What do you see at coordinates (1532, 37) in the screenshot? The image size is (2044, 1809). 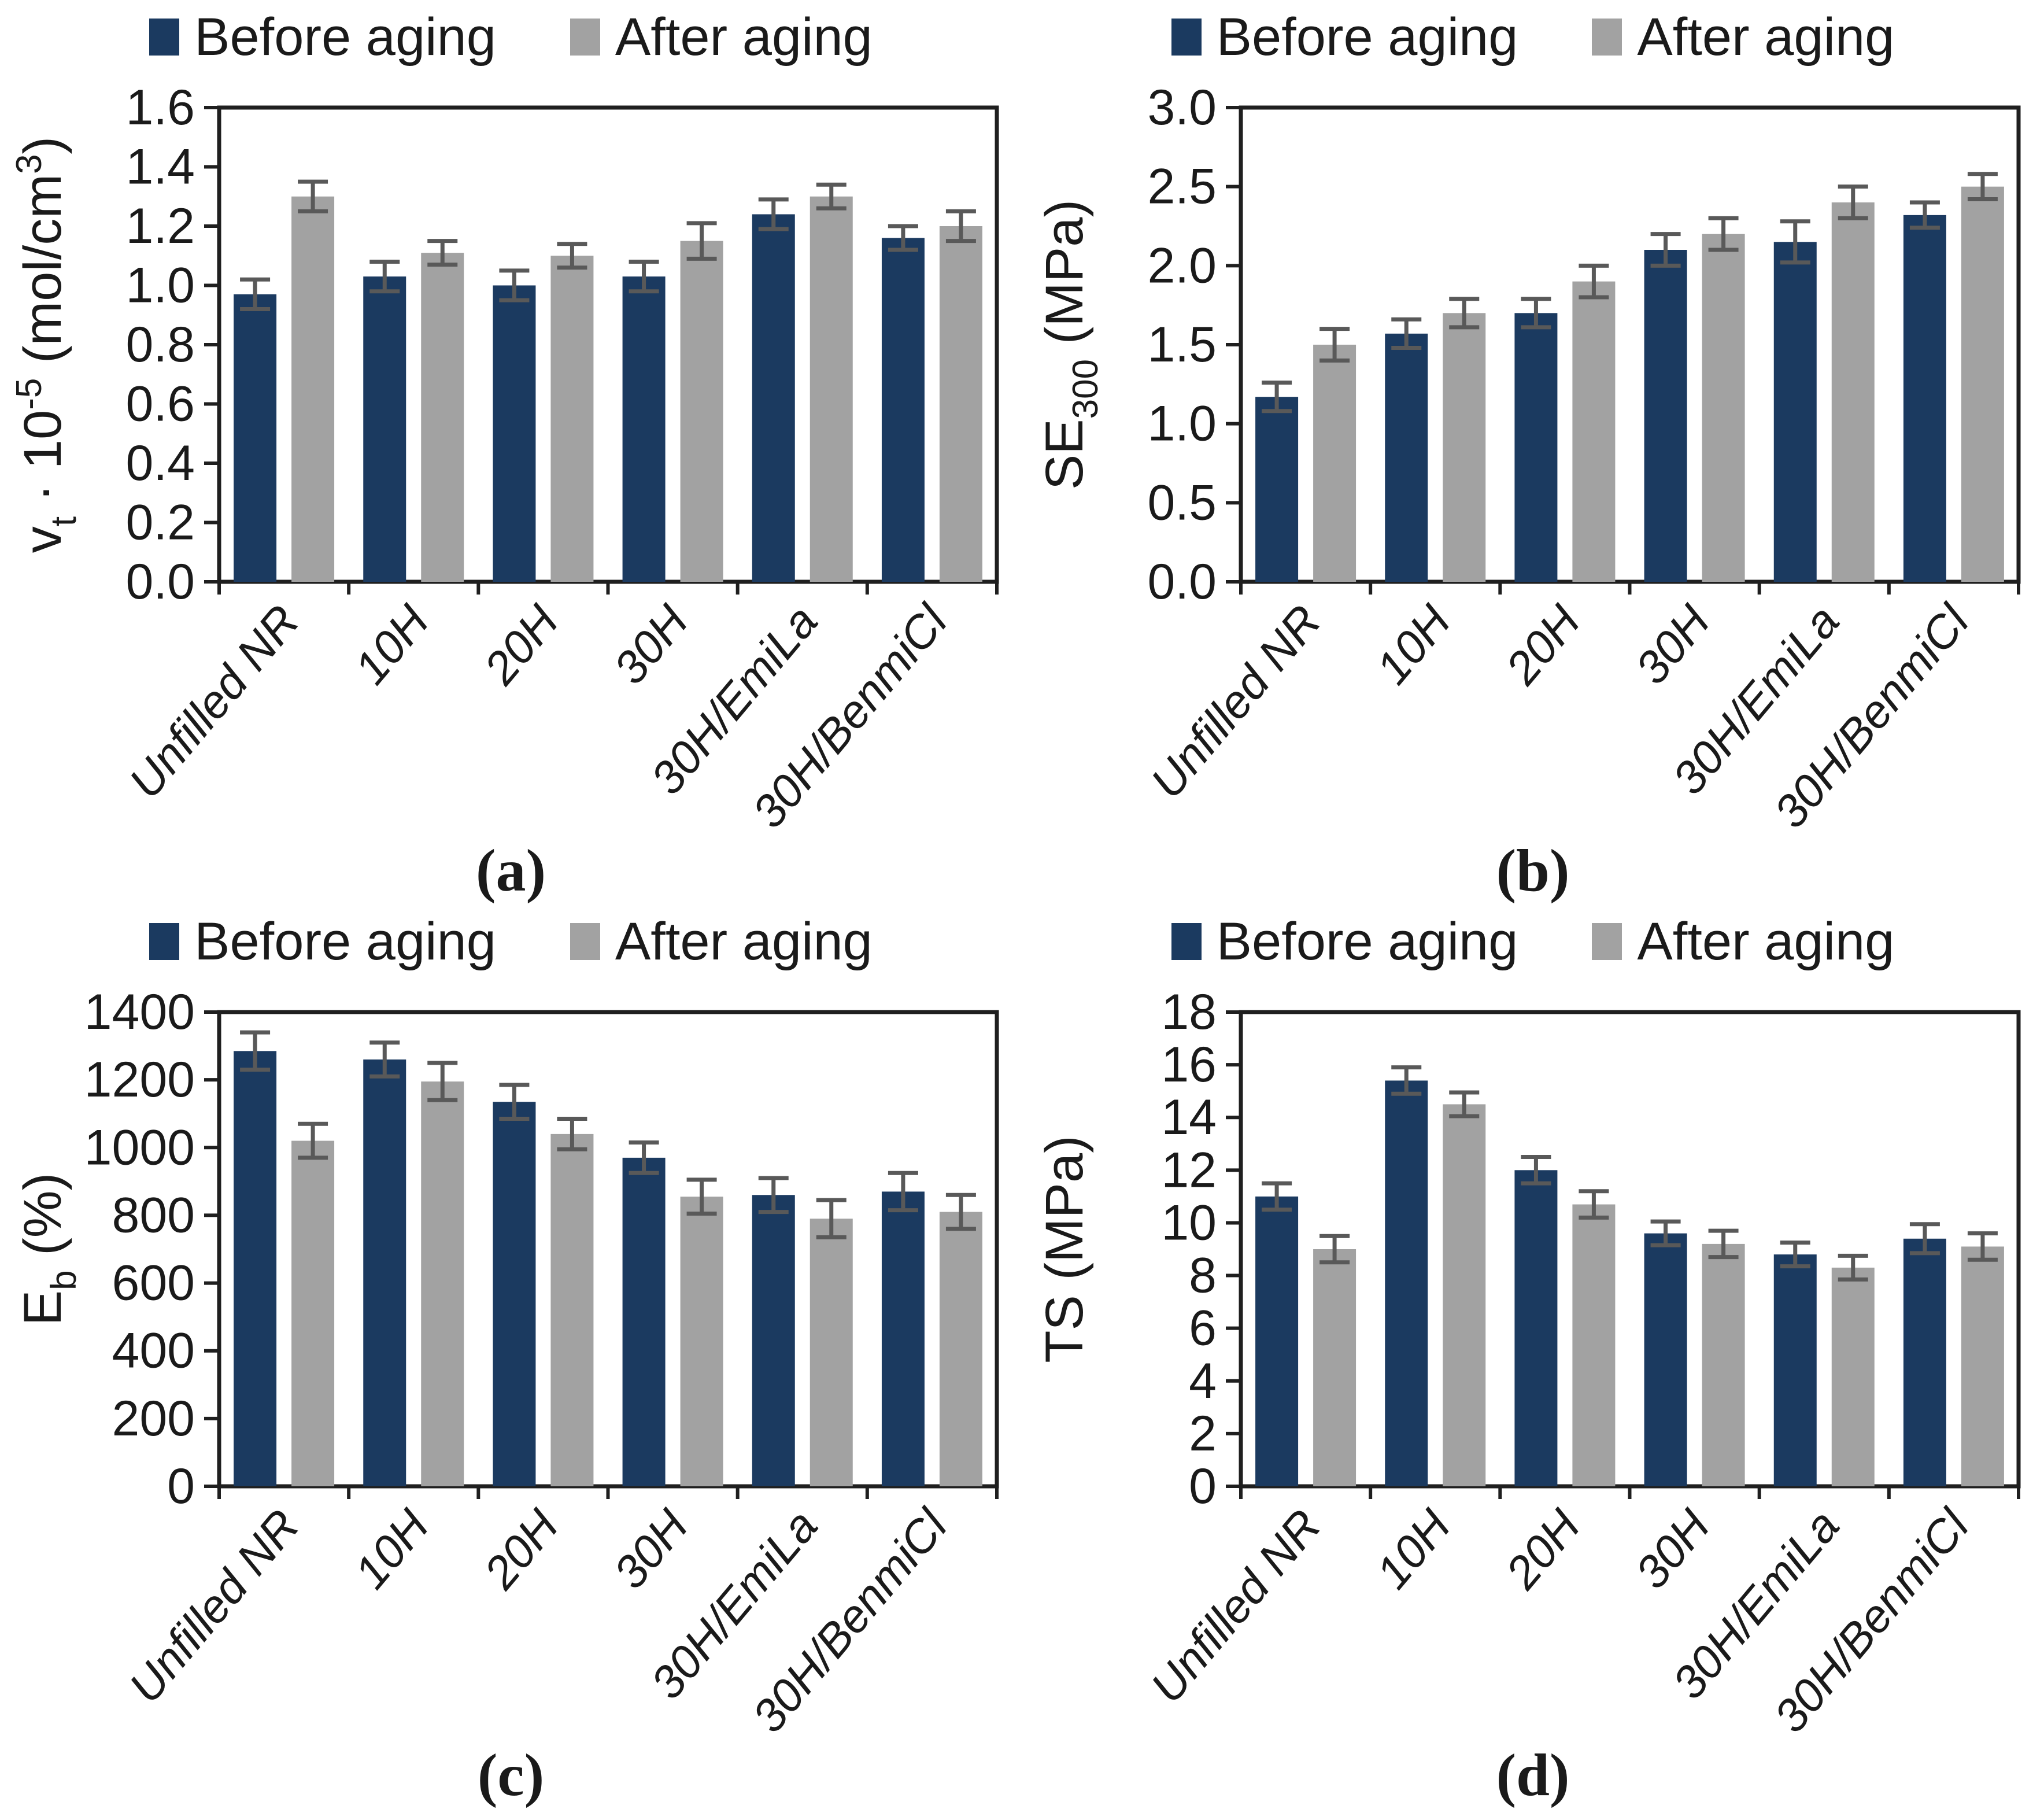 I see `legend-b: Before aging After aging` at bounding box center [1532, 37].